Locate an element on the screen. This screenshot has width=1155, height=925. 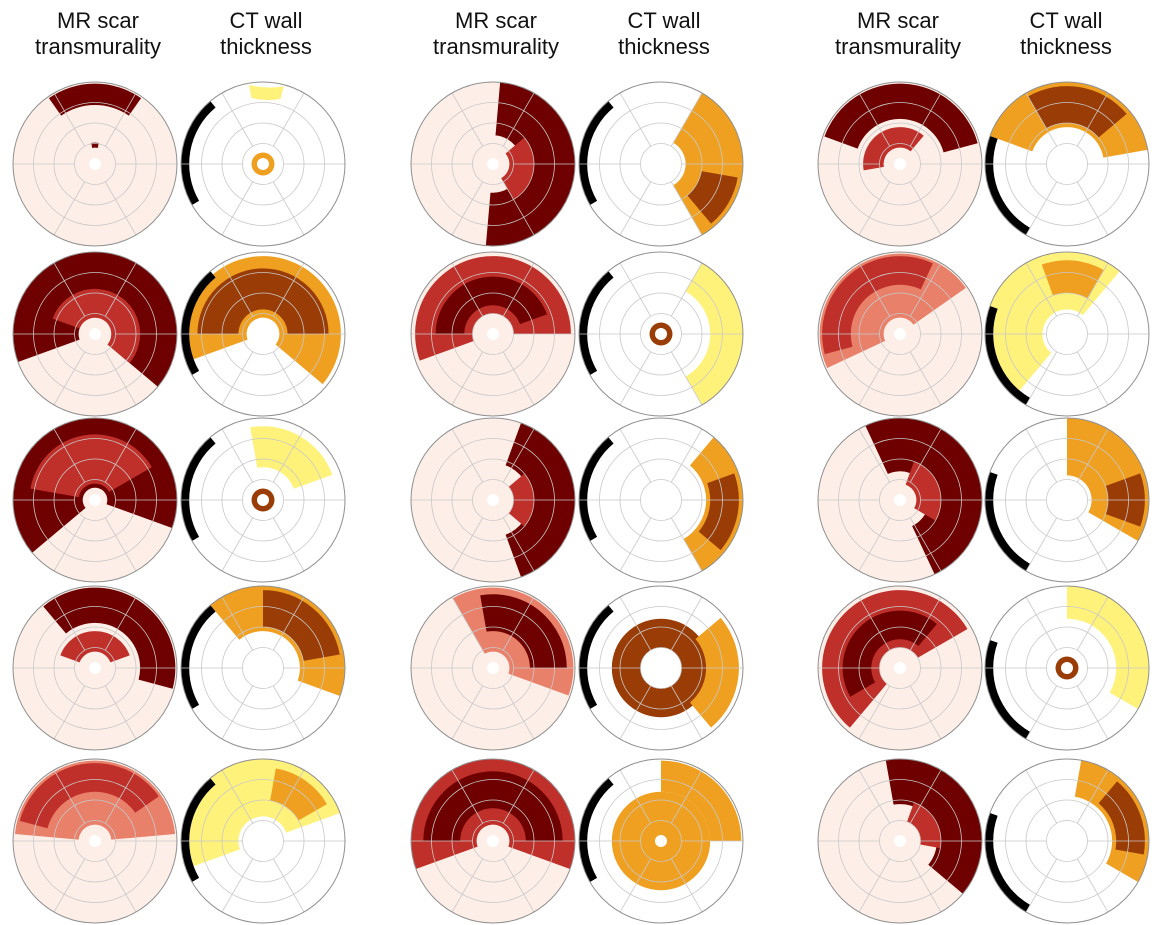
header-line-2: transmurality is located at coordinates (898, 46).